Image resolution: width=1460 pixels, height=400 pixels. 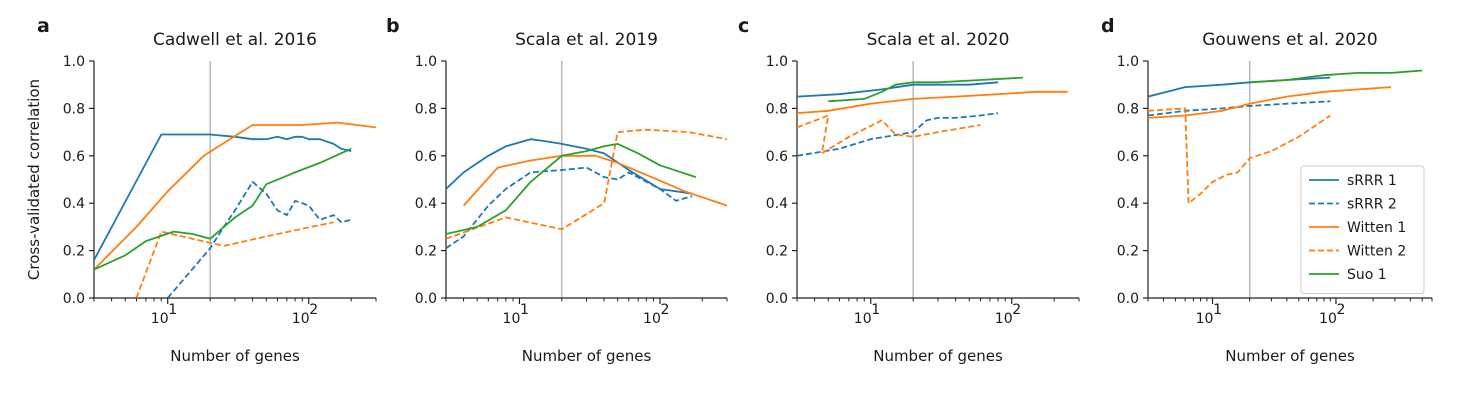 I want to click on legend-label: Witten 2, so click(x=1376, y=252).